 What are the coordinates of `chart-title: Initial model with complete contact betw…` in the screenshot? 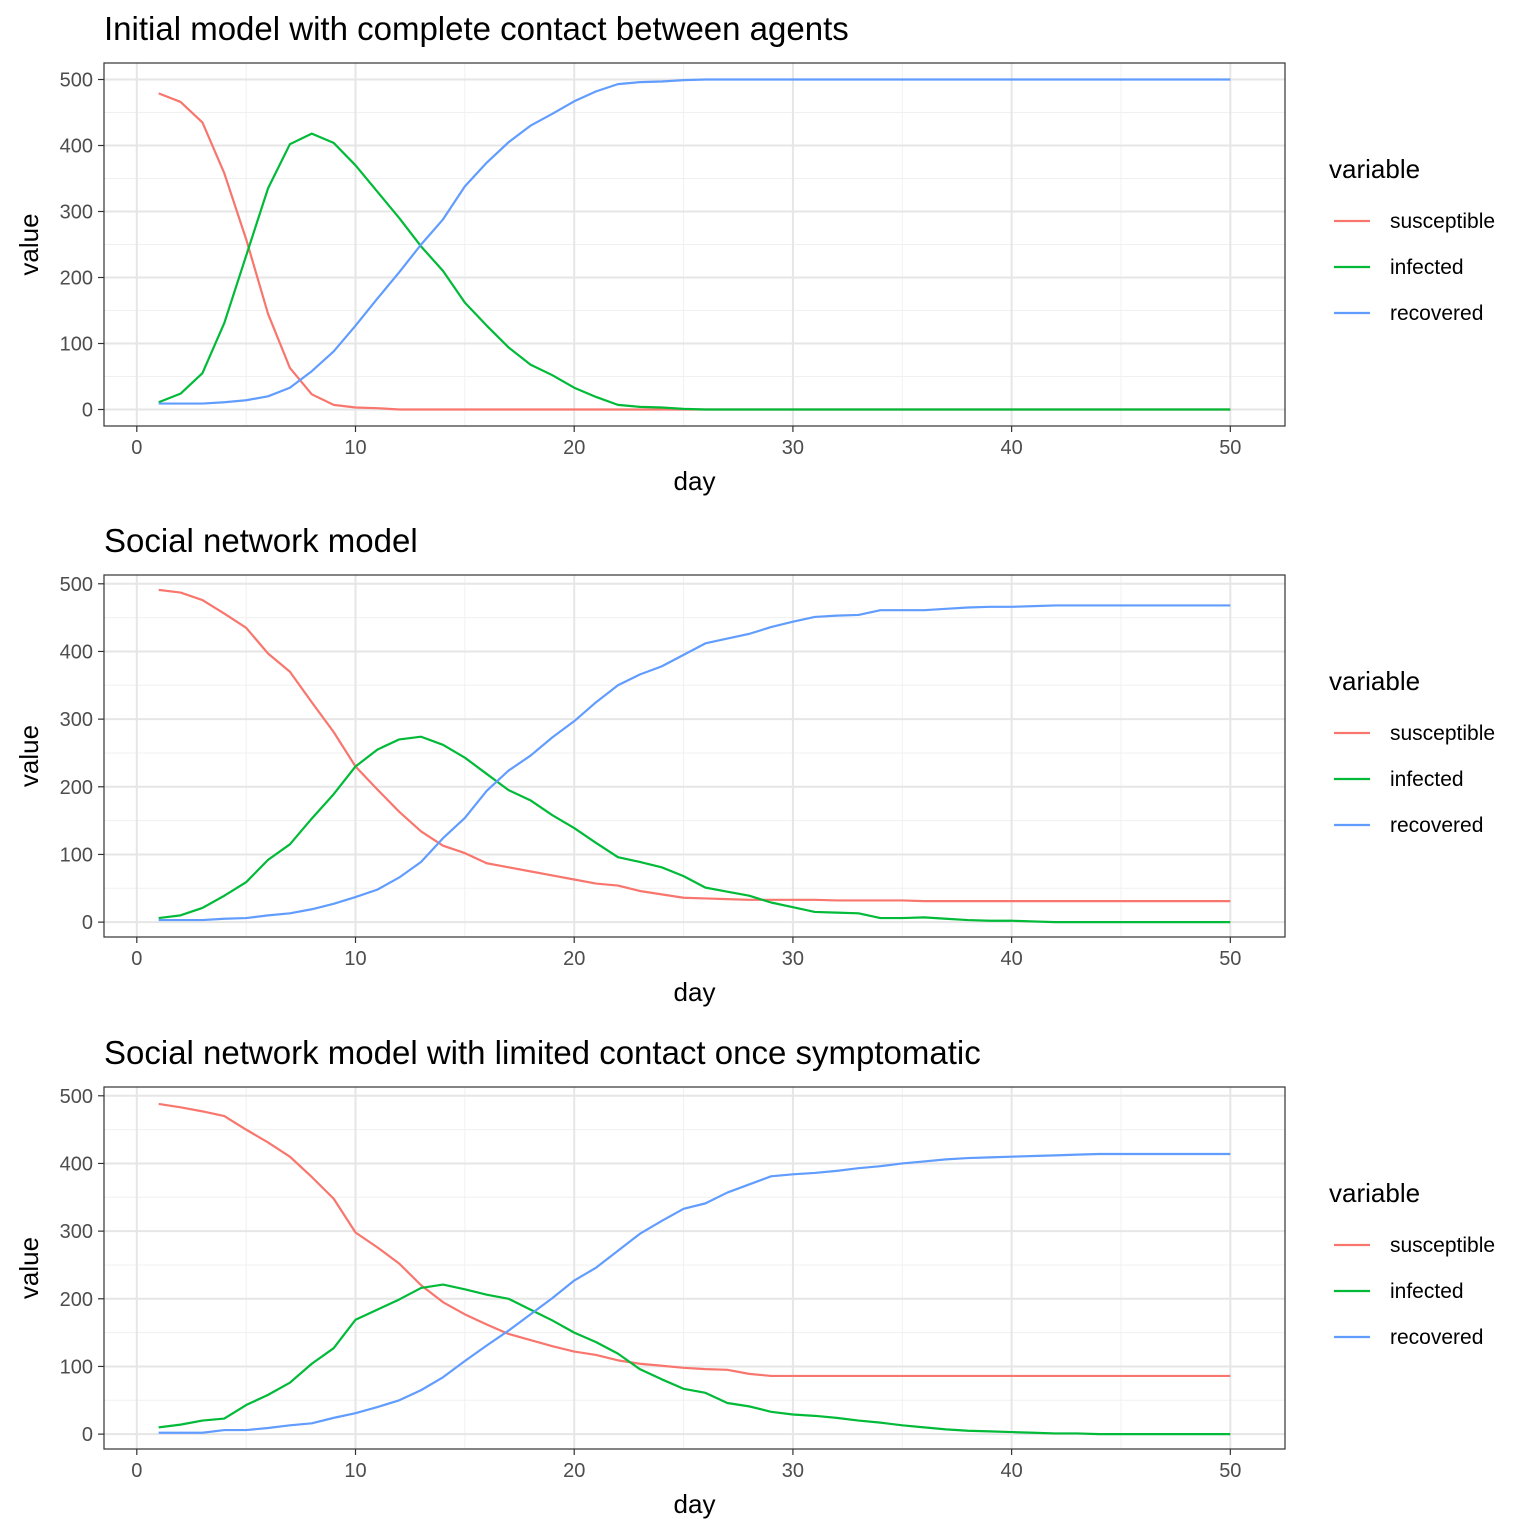 It's located at (476, 28).